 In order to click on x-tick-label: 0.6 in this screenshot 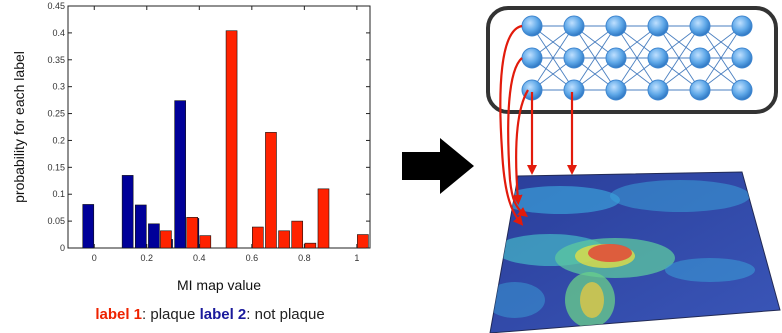, I will do `click(252, 258)`.